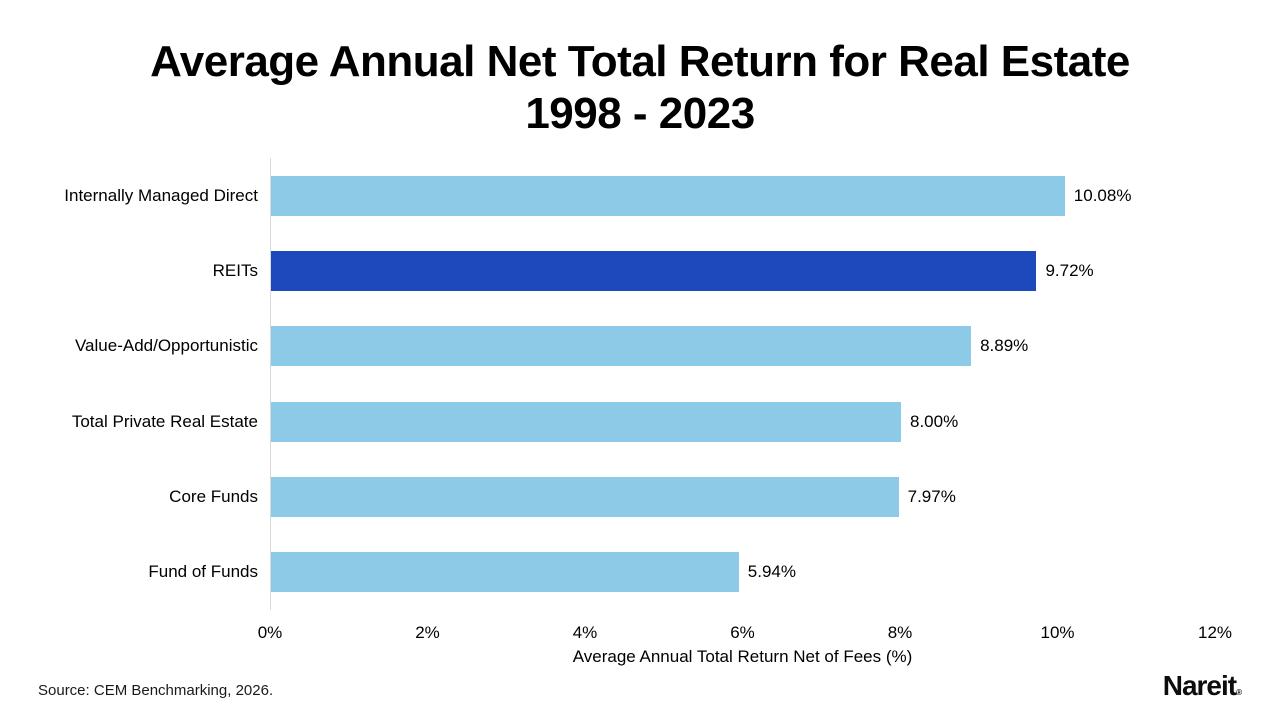  Describe the element at coordinates (270, 632) in the screenshot. I see `x-axis-tick-label: 0%` at that location.